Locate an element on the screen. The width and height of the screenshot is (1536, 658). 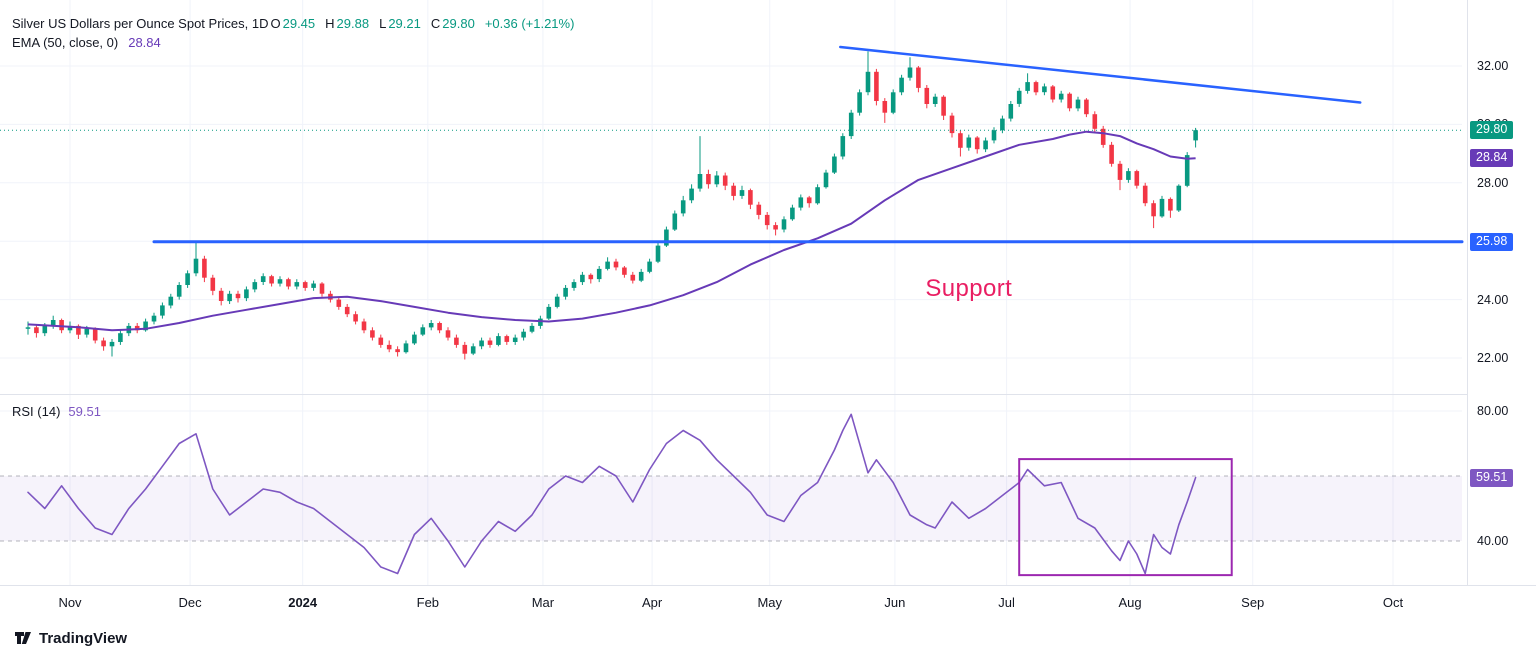
price-label: 28.00 is located at coordinates (1493, 182).